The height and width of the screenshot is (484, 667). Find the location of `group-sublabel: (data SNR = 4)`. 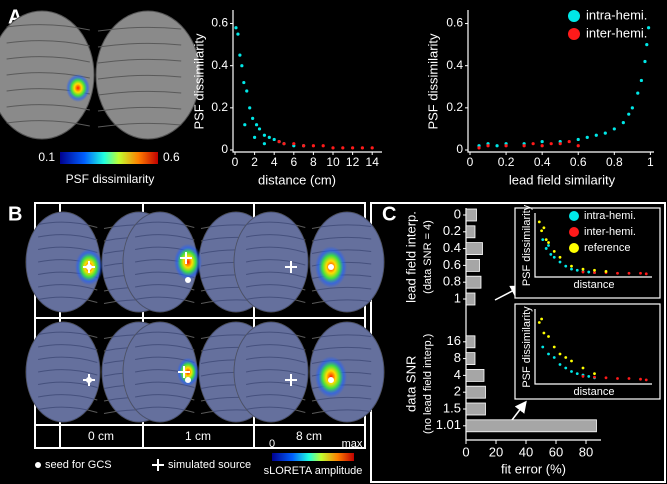

group-sublabel: (data SNR = 4) is located at coordinates (428, 257).